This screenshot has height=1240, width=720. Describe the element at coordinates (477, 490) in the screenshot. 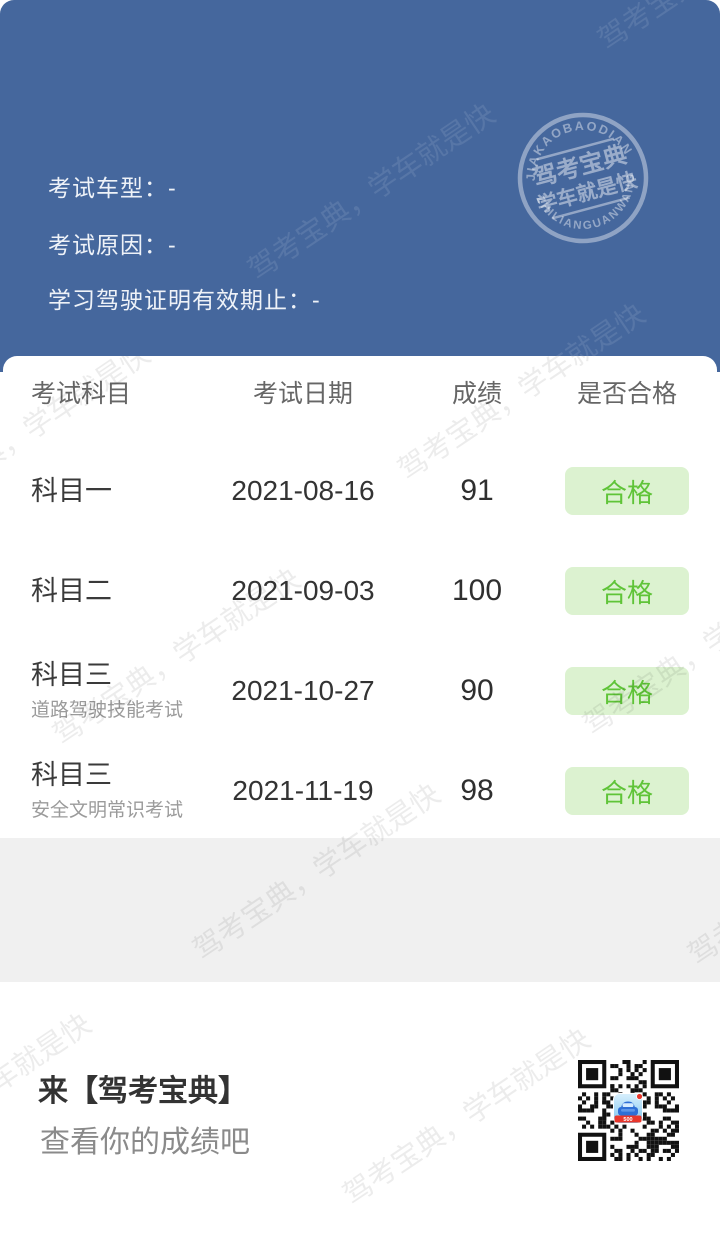

I see `exam-score: 91` at that location.